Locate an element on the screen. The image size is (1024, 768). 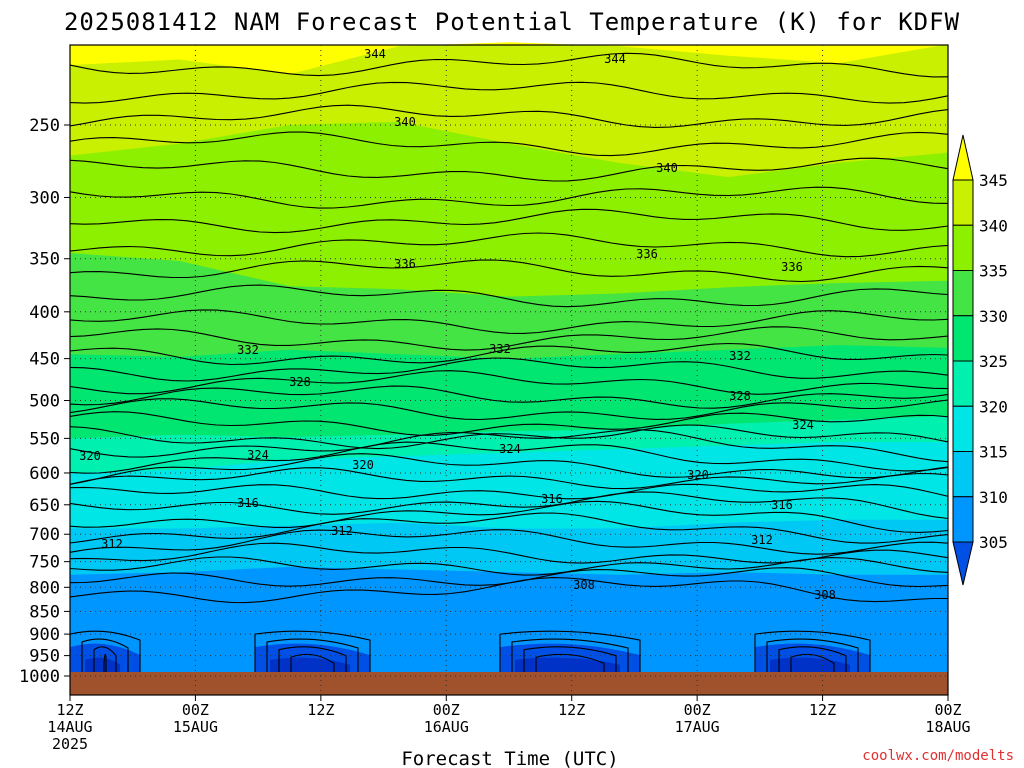
y-tick-label: 350 is located at coordinates (44, 260).